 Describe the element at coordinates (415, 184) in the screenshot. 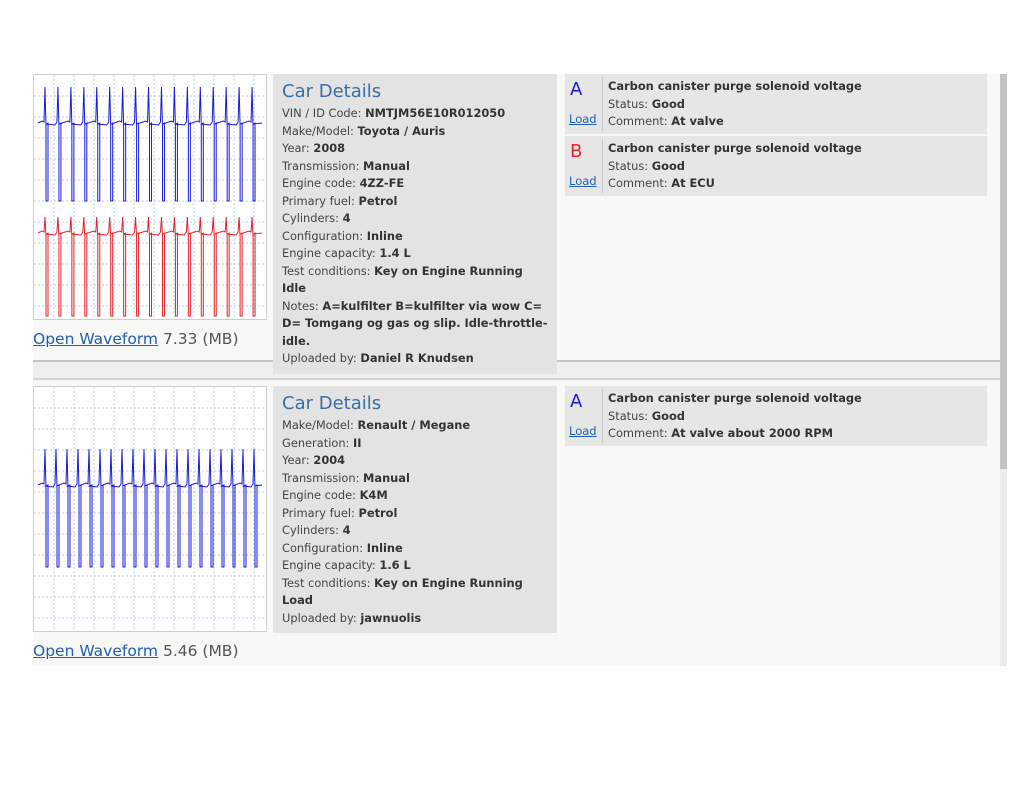

I see `detail-row: Engine code: 4ZZ-FE` at that location.